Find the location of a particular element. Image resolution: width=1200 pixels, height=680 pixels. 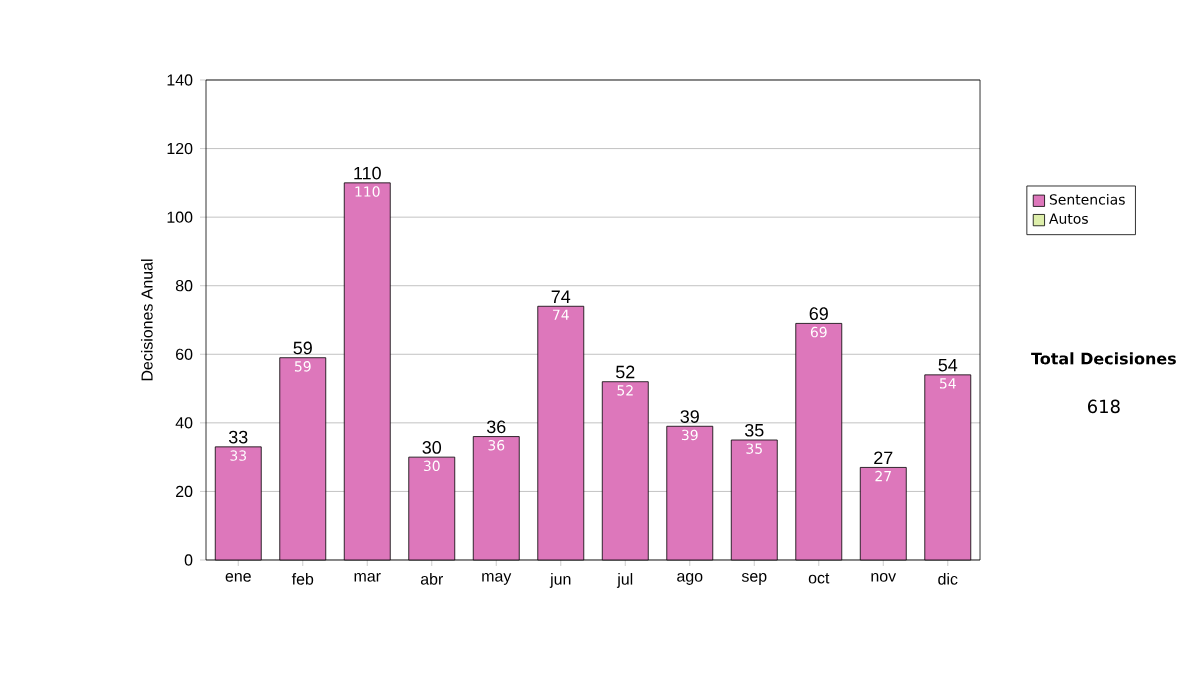

total-label: 52 is located at coordinates (625, 372).